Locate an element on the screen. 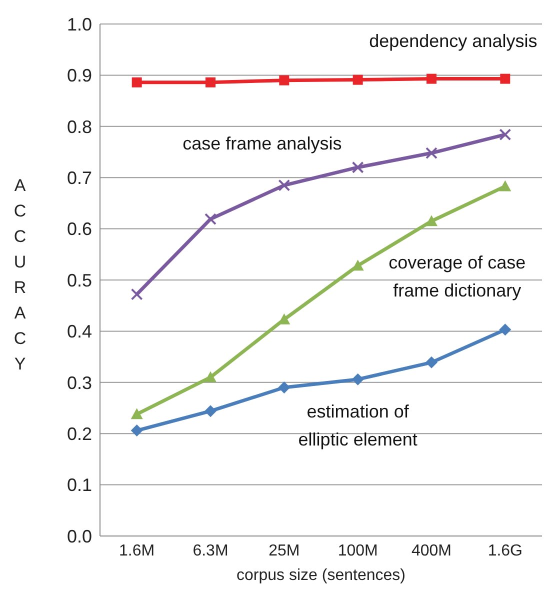 This screenshot has width=556, height=599. series-label: coverage of case frame dictionary is located at coordinates (457, 276).